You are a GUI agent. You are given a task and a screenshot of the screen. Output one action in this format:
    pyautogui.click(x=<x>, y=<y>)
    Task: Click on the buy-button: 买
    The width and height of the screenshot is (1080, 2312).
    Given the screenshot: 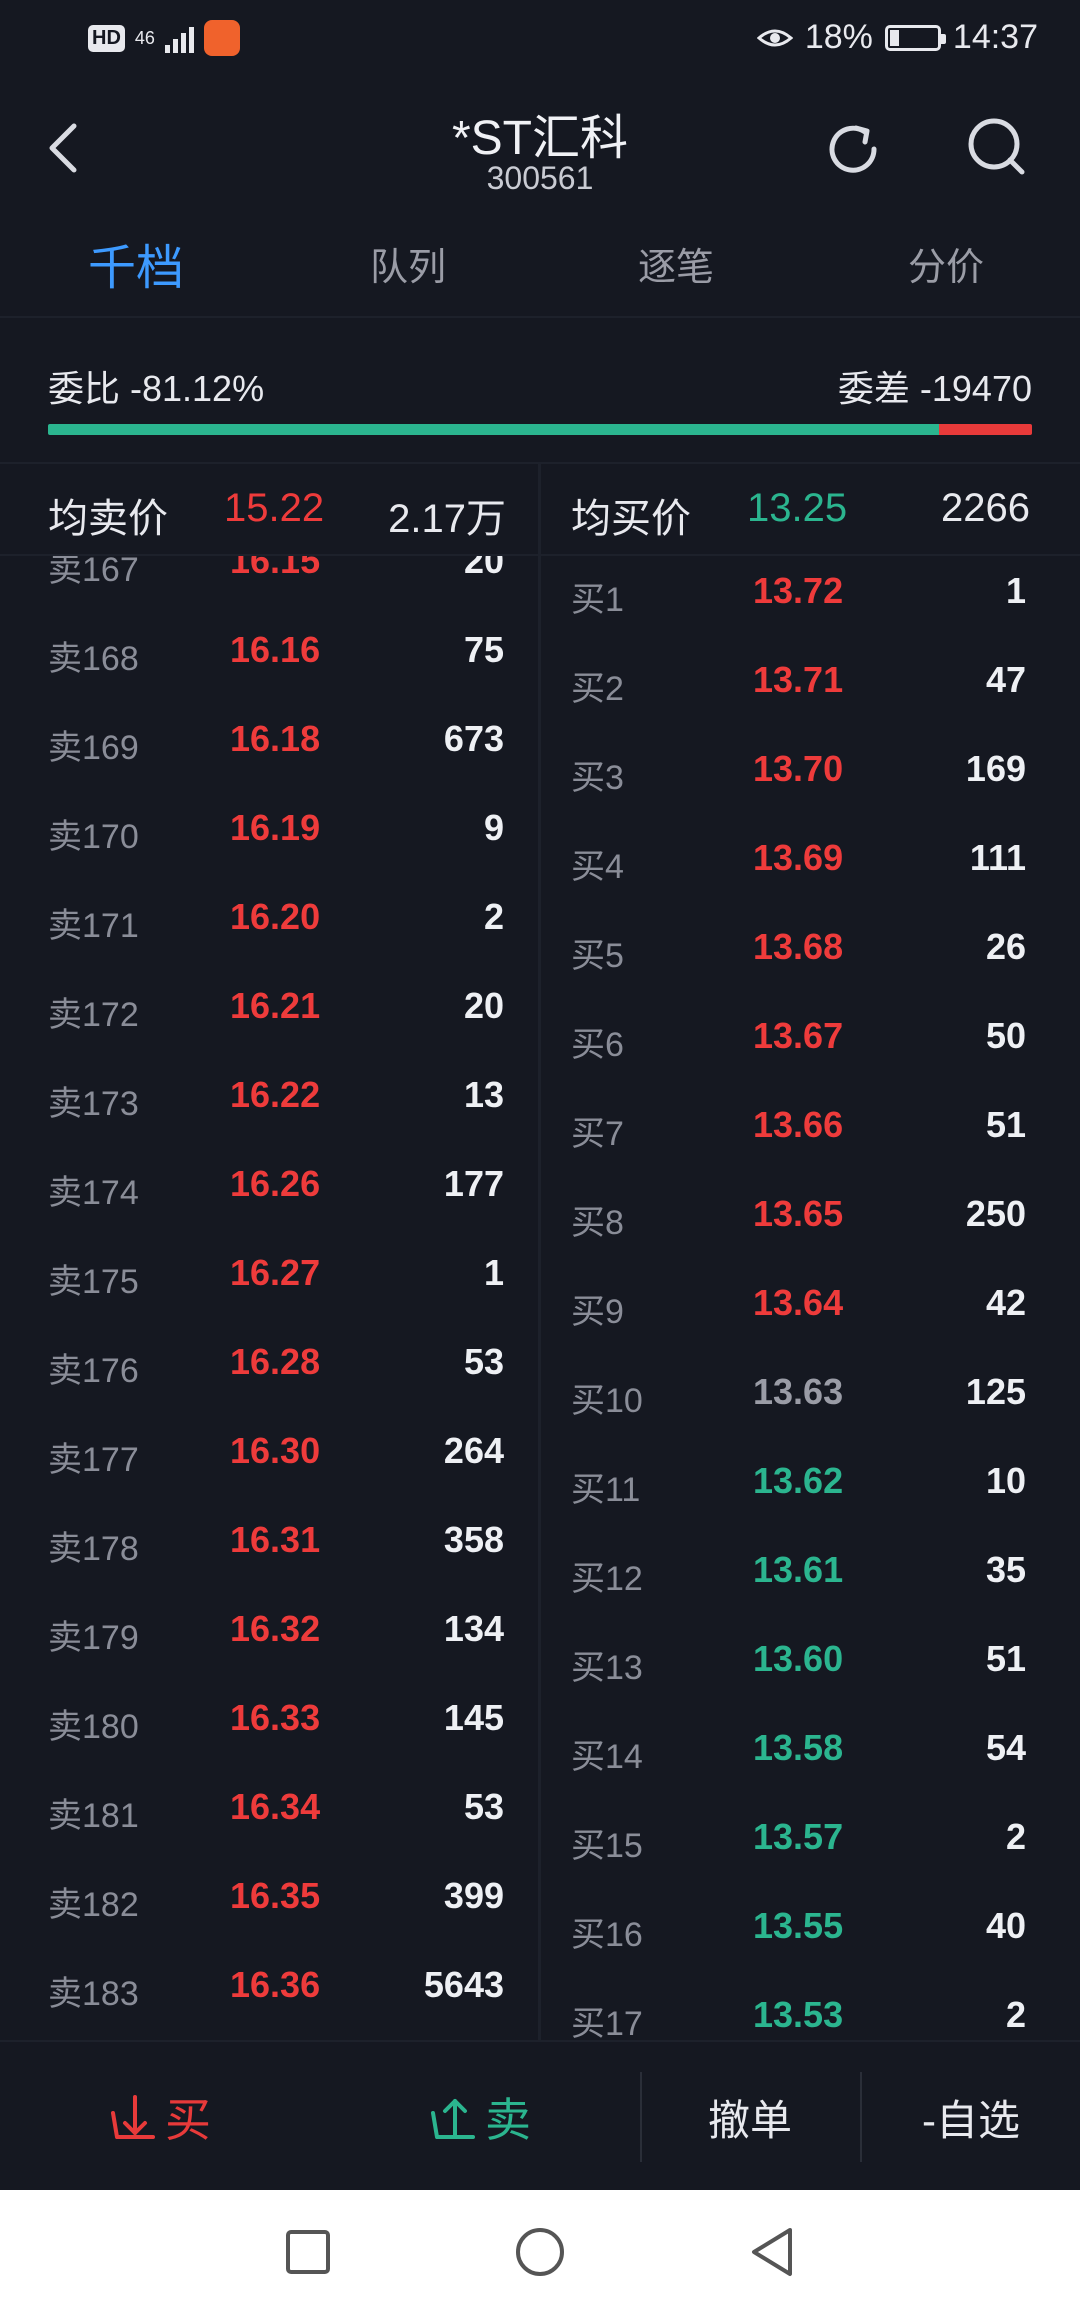 What is the action you would take?
    pyautogui.click(x=160, y=2117)
    